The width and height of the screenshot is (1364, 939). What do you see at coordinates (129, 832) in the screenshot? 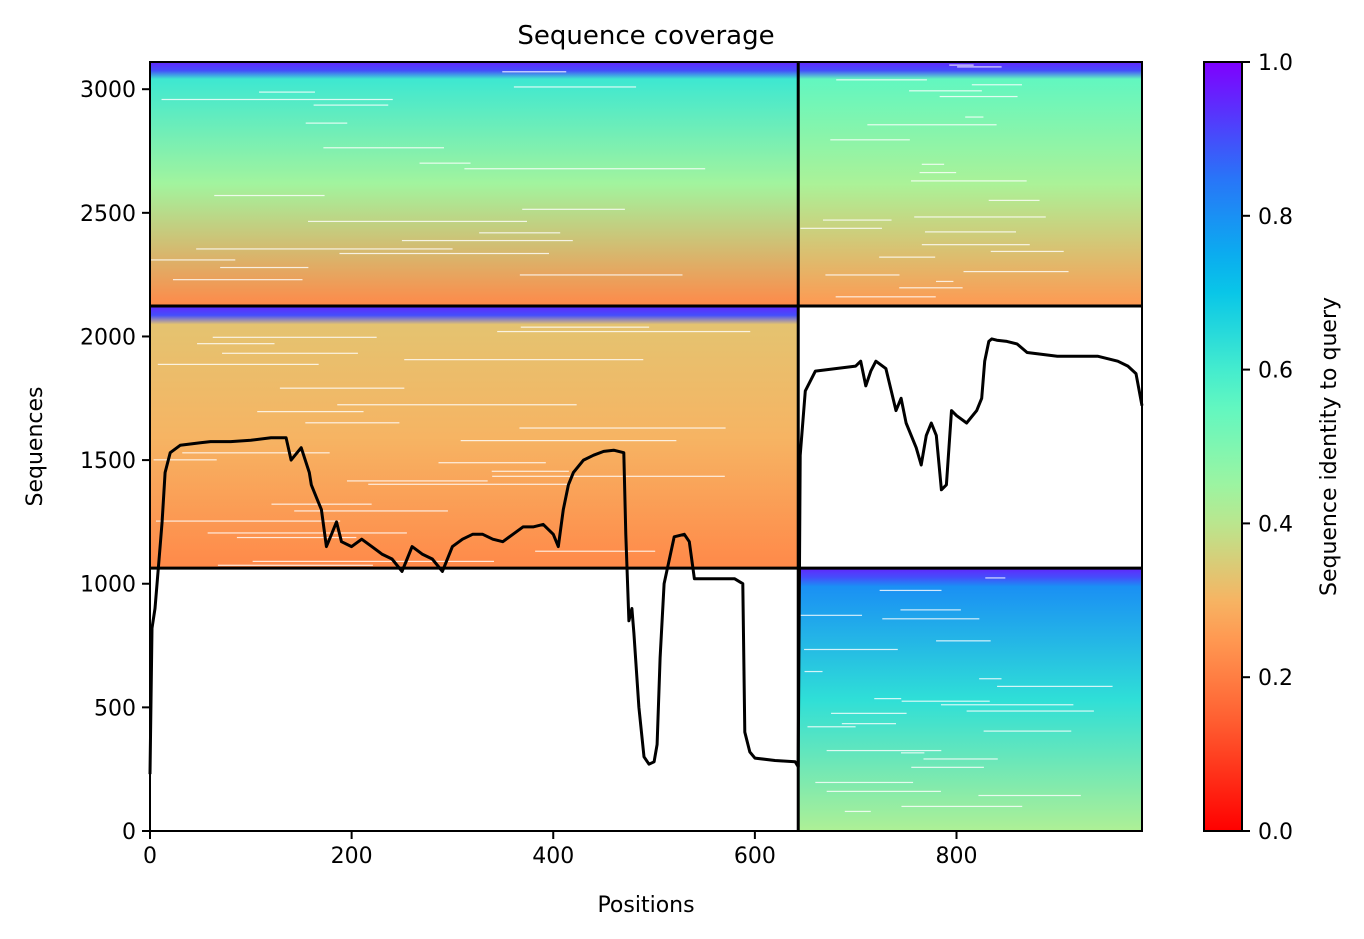
I see `y-tick-label: 0` at bounding box center [129, 832].